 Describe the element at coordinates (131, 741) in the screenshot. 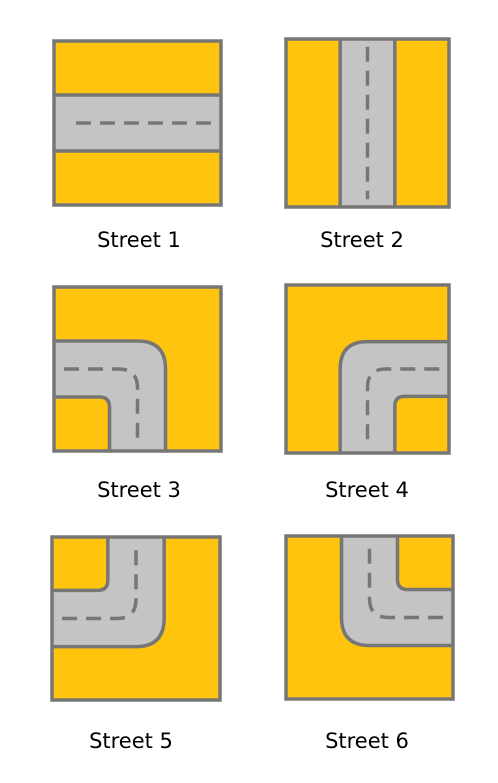

I see `street-5-label: Street 5` at that location.